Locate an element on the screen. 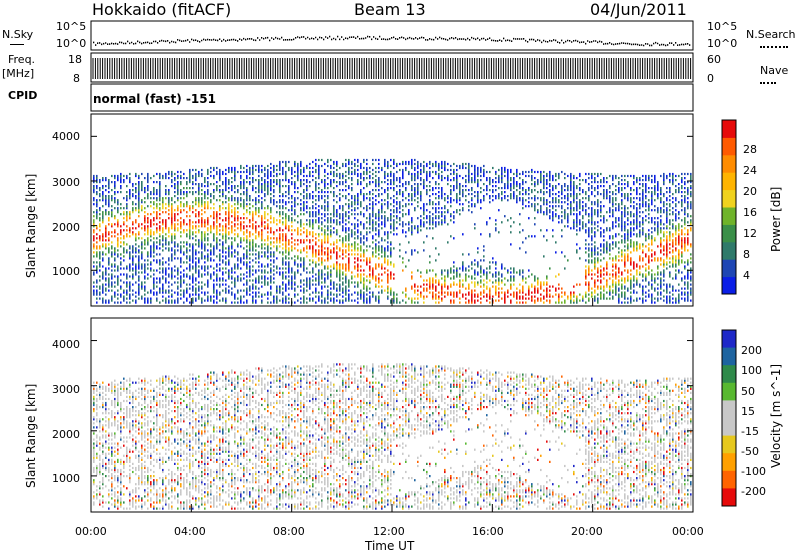 This screenshot has height=554, width=800. velocity-cb-tick-100: 100 is located at coordinates (751, 370).